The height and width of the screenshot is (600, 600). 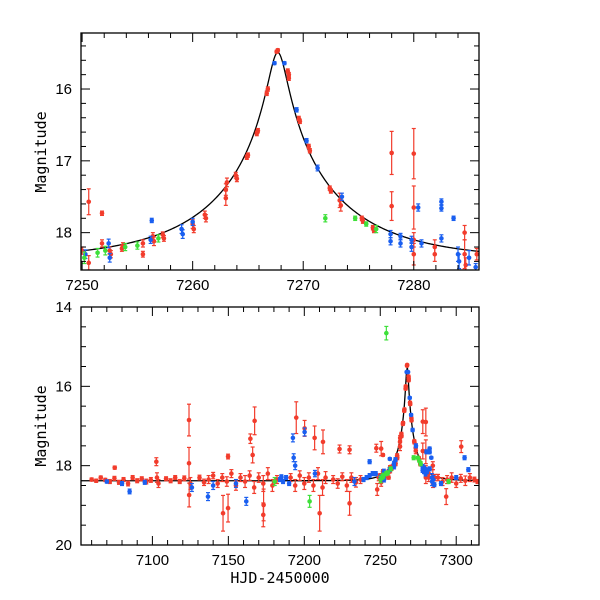 What do you see at coordinates (41, 151) in the screenshot?
I see `top-y-axis-label: Magnitude` at bounding box center [41, 151].